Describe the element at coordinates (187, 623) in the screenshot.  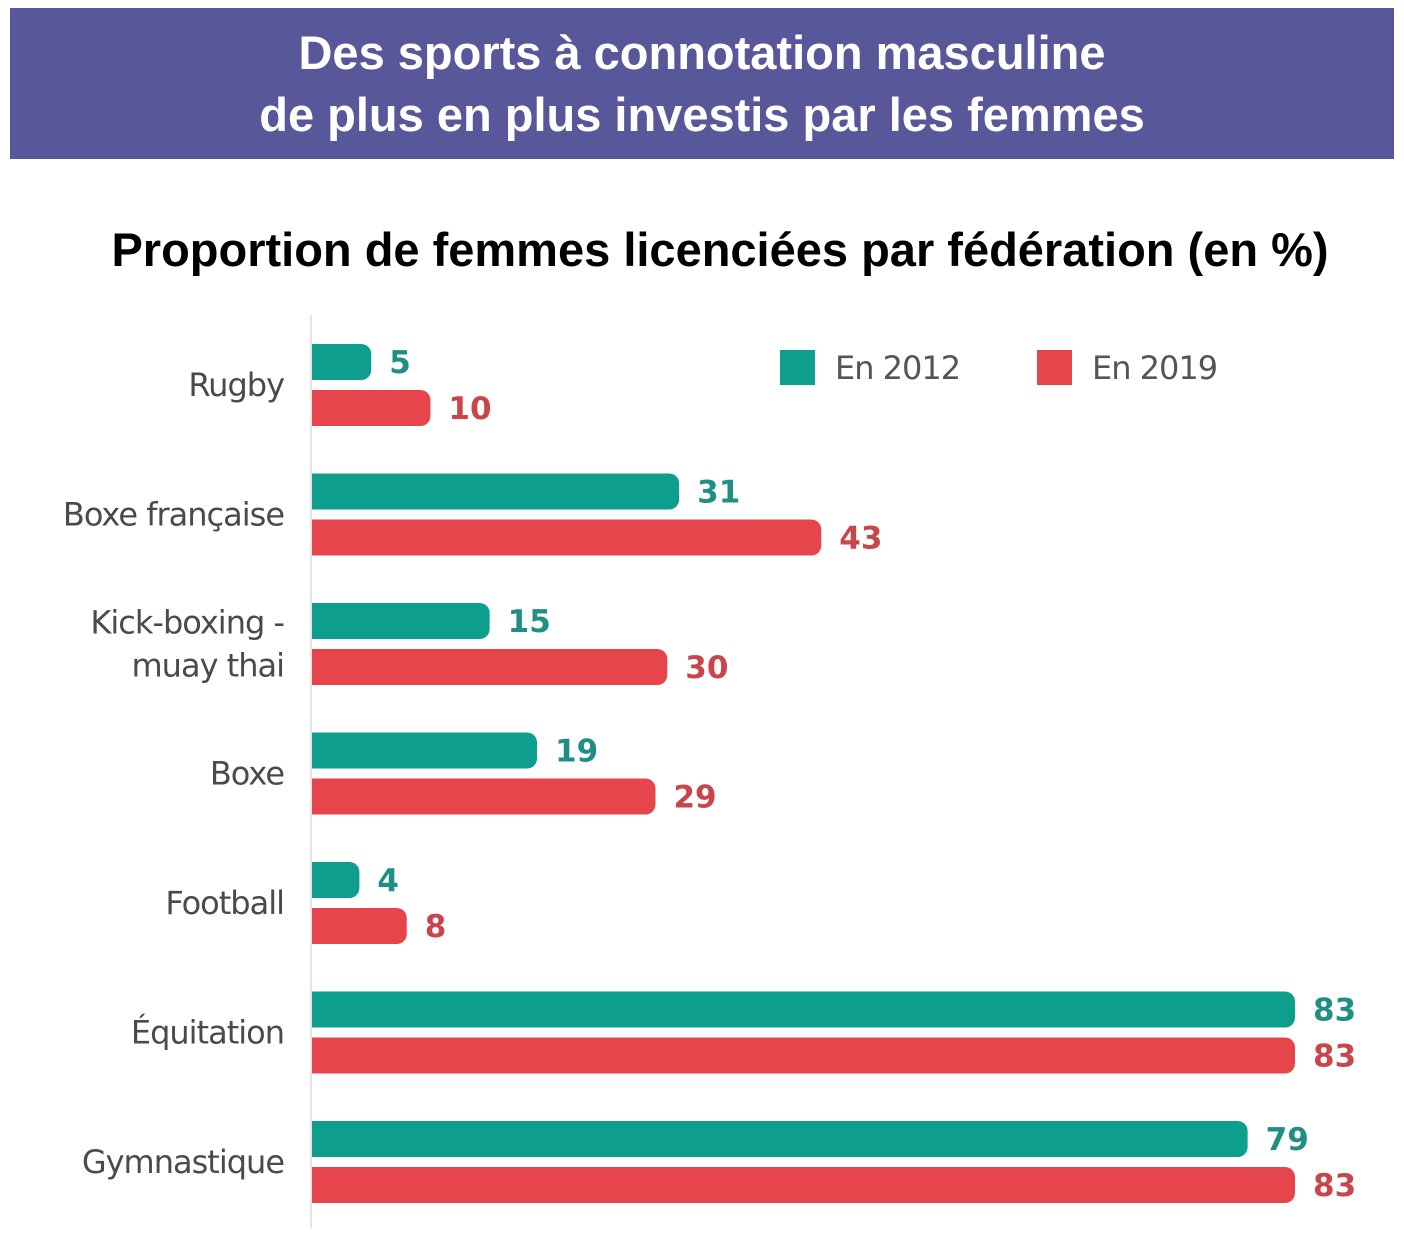
I see `category-label: Kick-boxing -` at that location.